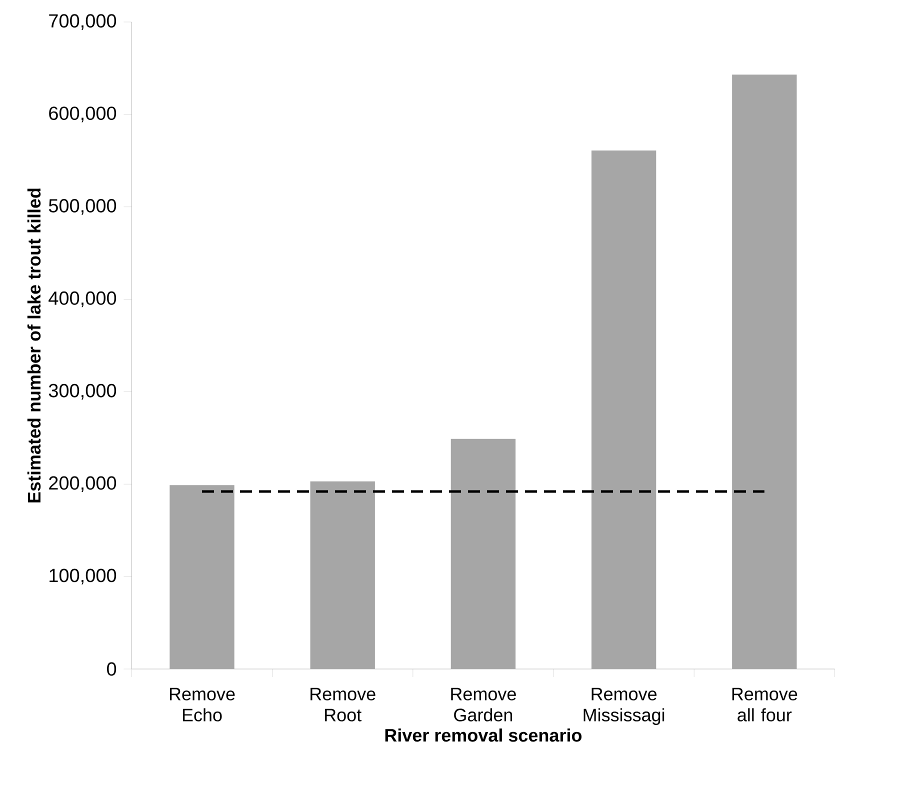 Image resolution: width=922 pixels, height=795 pixels. Describe the element at coordinates (202, 705) in the screenshot. I see `x-tick-label: Remove Echo` at that location.